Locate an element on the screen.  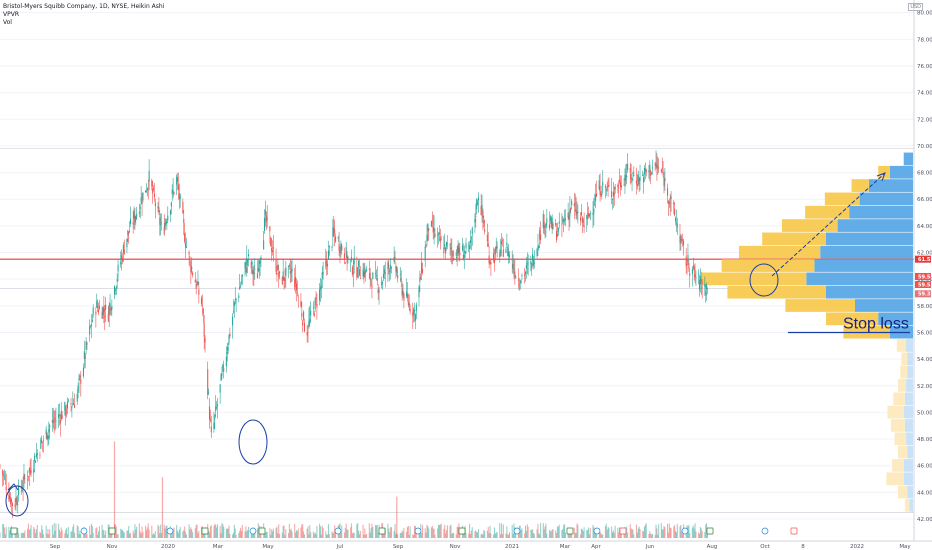
small-arrow is located at coordinates (13, 487).